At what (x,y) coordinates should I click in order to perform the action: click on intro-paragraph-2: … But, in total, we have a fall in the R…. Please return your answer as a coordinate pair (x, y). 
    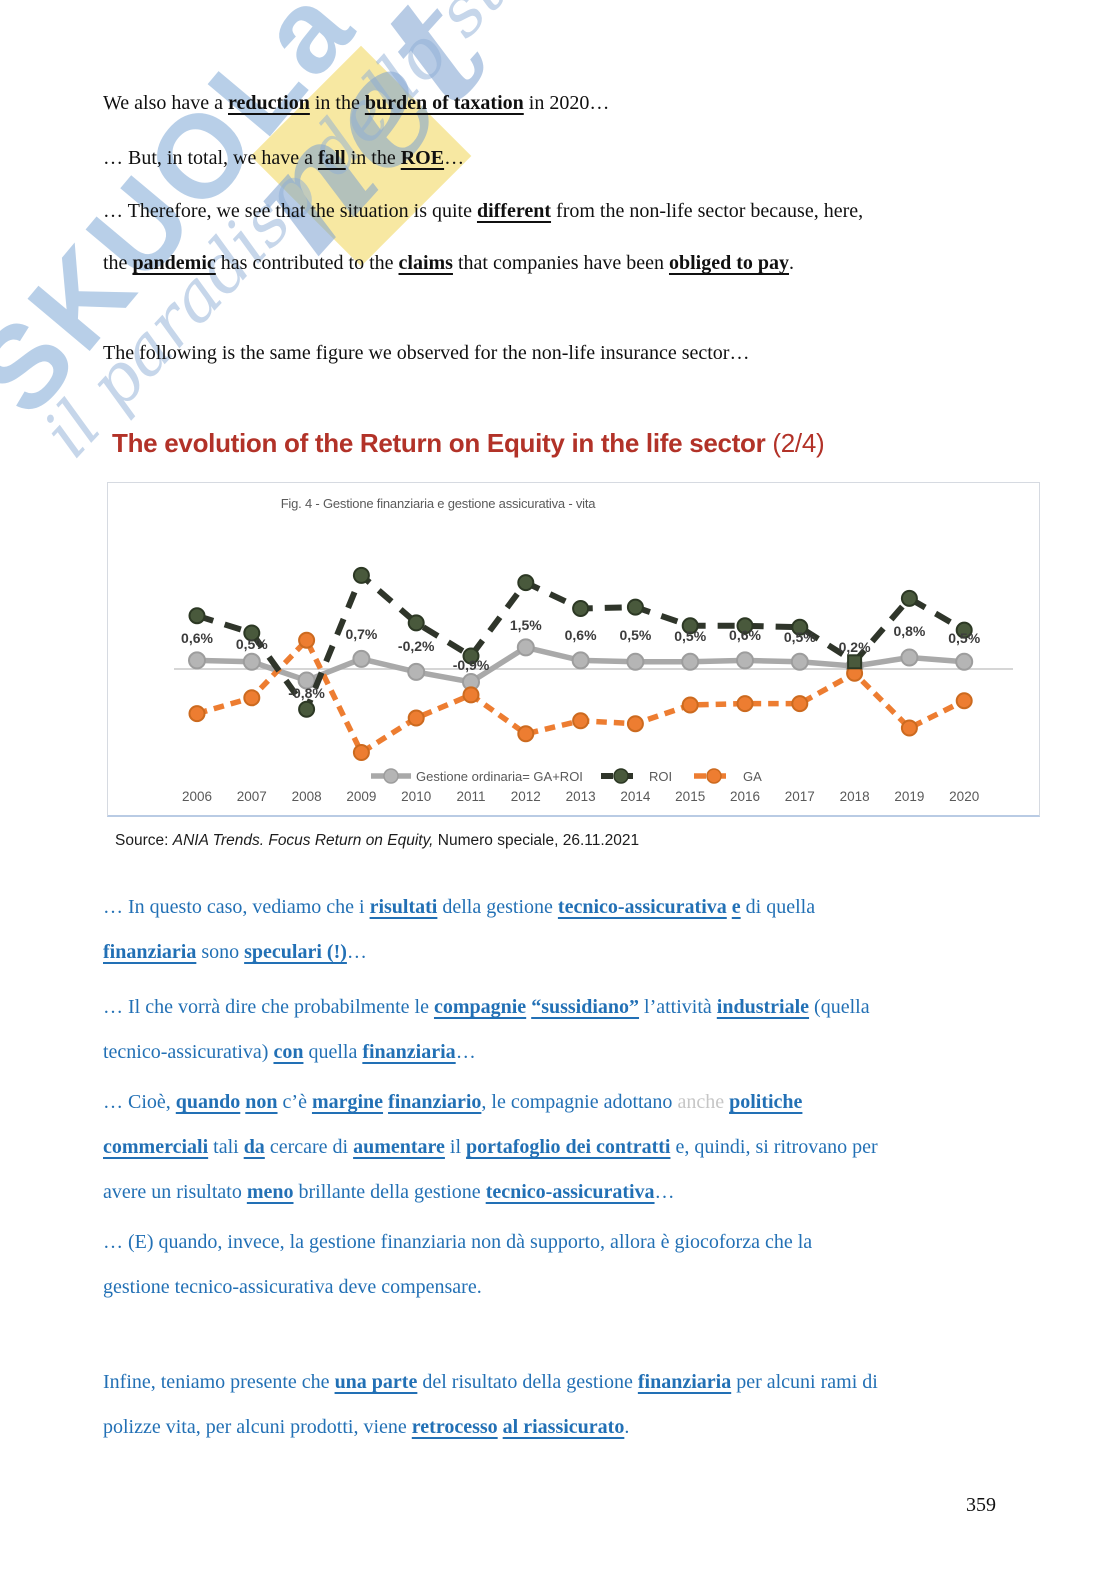
    Looking at the image, I should click on (284, 158).